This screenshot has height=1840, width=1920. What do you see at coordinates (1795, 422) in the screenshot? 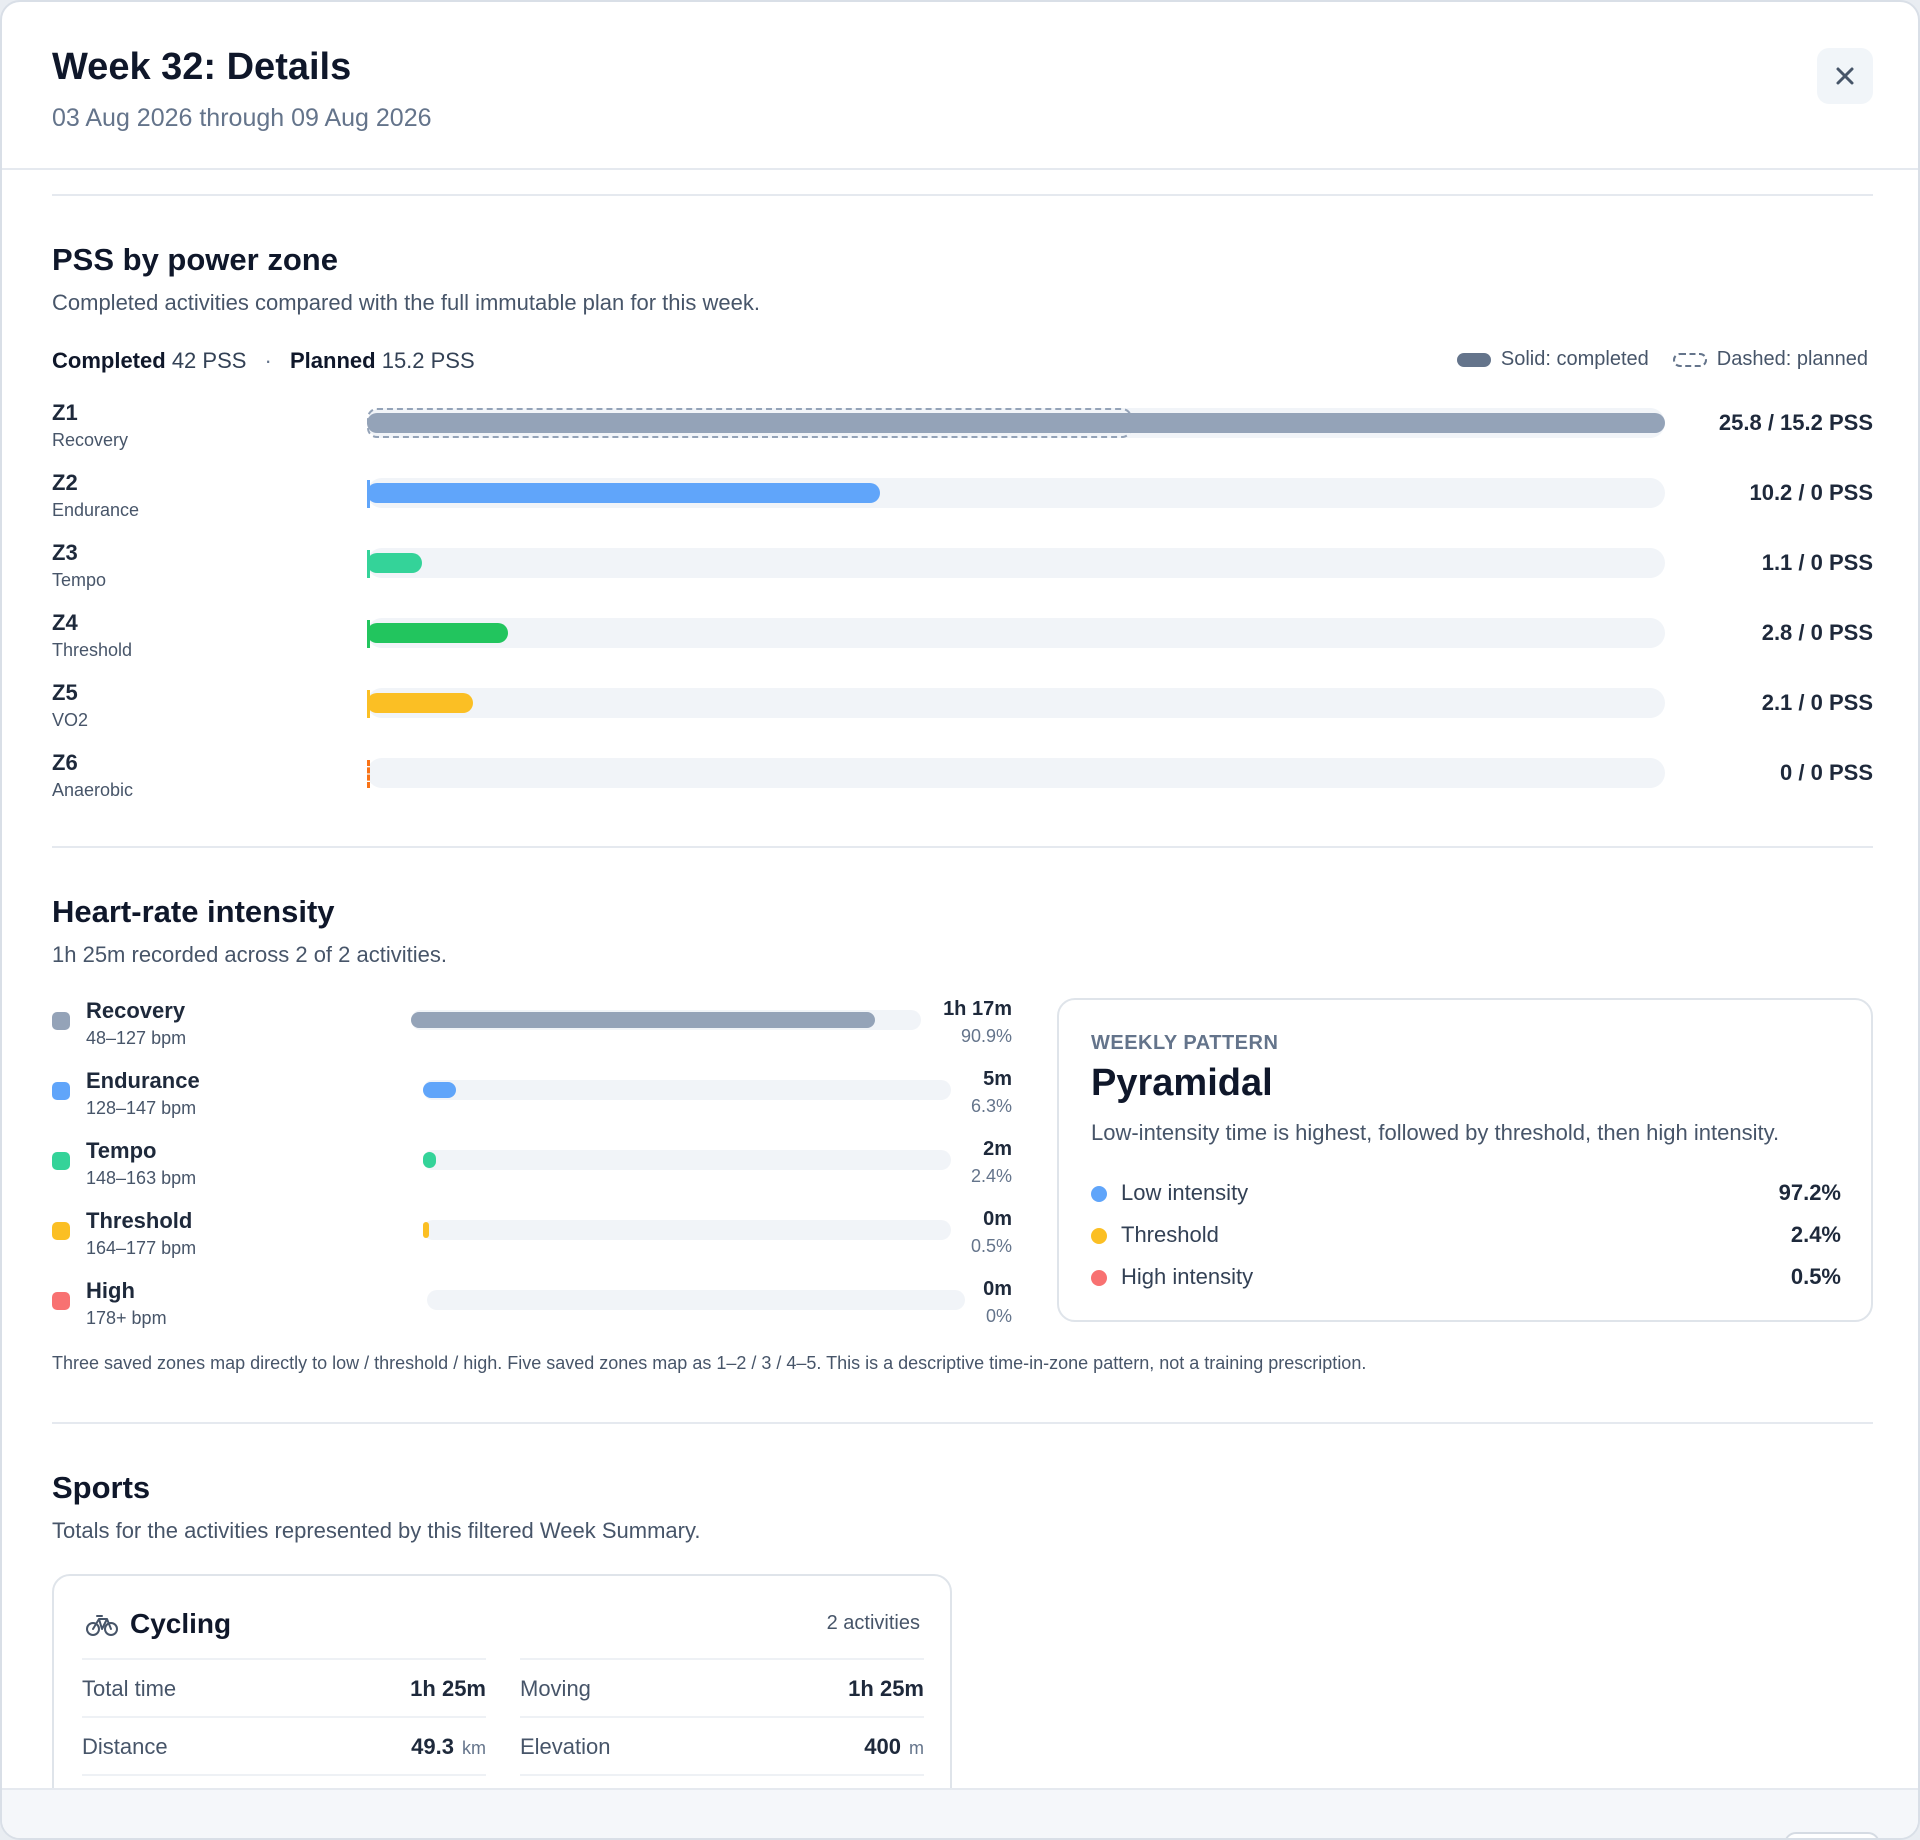
I see `zone-value: 25.8 / 15.2 PSS` at bounding box center [1795, 422].